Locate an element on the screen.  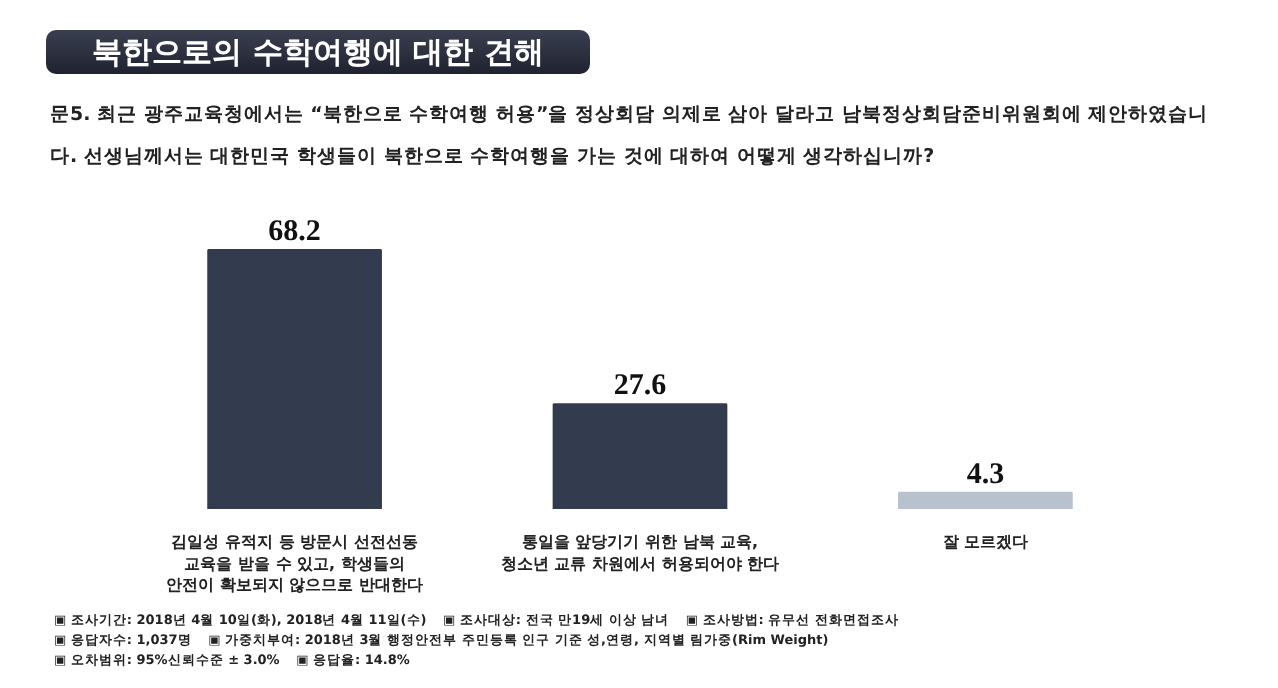
chart-title: 북한으로의 수학여행에 대한 견해 is located at coordinates (318, 52).